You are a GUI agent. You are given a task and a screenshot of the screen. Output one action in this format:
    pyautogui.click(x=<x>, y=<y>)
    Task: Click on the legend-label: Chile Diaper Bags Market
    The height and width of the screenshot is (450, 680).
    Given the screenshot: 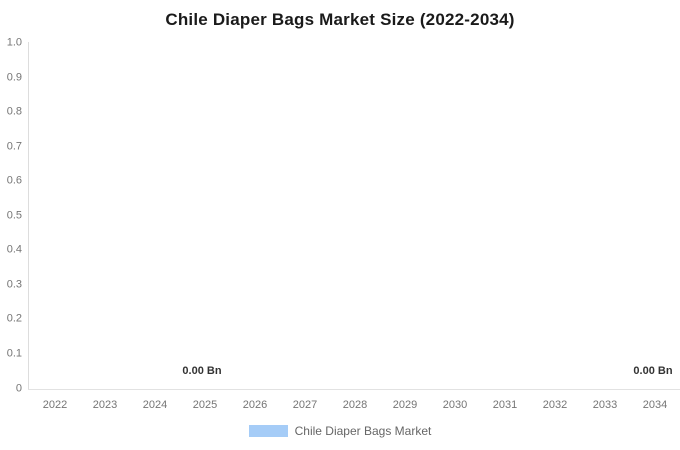 What is the action you would take?
    pyautogui.click(x=363, y=431)
    